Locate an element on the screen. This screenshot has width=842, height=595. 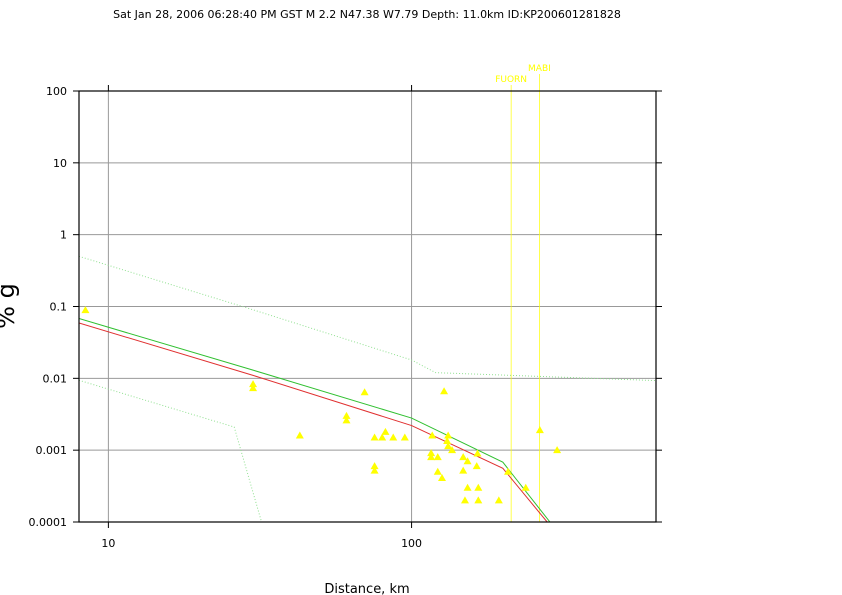
y-axis-label: % g is located at coordinates (10, 306).